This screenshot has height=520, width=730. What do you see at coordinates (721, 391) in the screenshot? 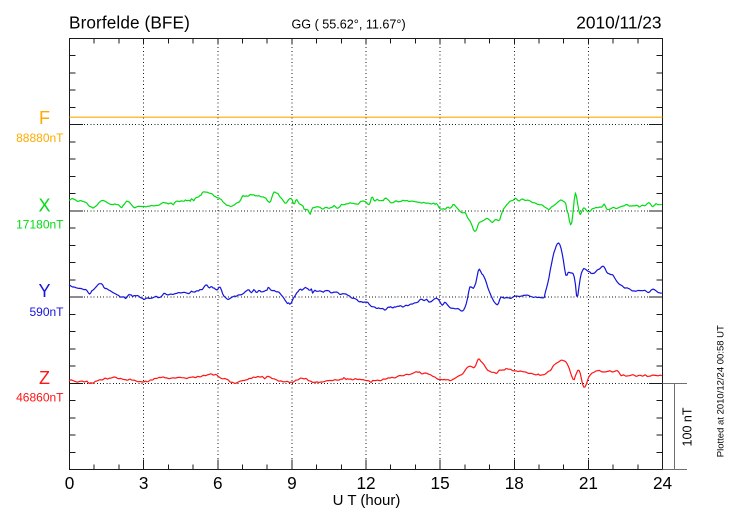
I see `svg-text: Plotted at 2010/12/24 00:58 UT` at bounding box center [721, 391].